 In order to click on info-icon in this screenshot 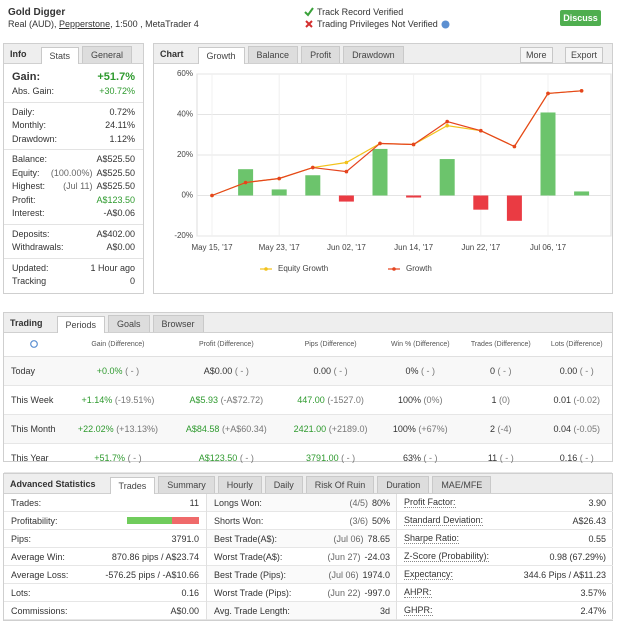, I will do `click(34, 343)`.